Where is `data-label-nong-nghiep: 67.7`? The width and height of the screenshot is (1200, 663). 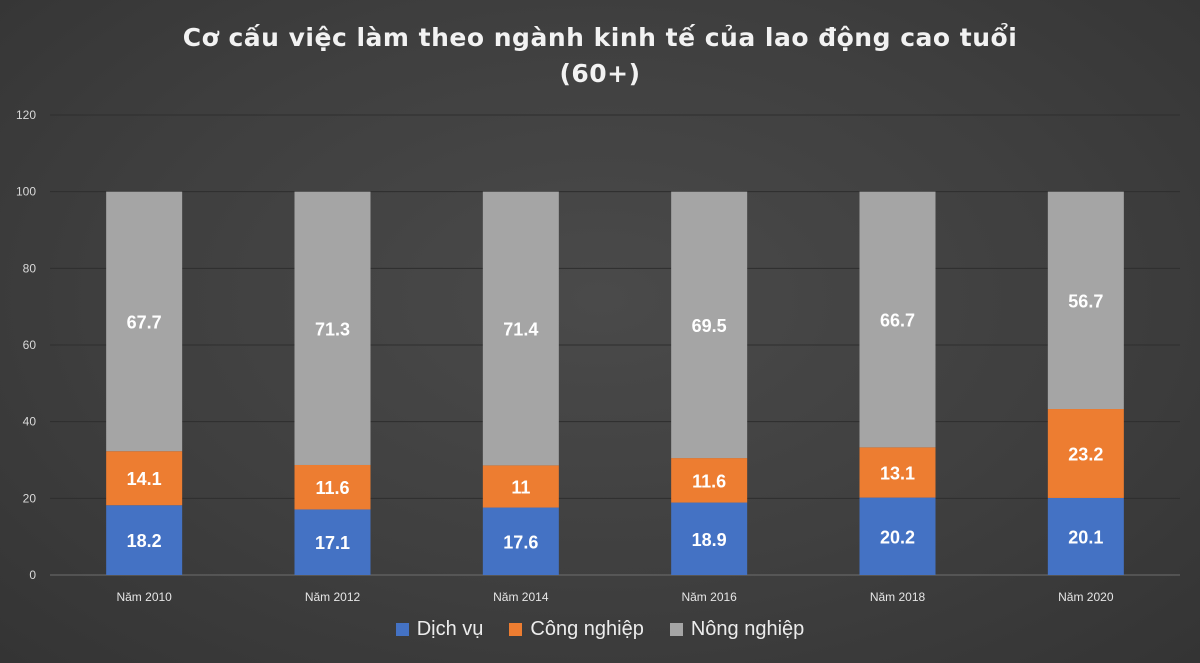
data-label-nong-nghiep: 67.7 is located at coordinates (144, 322).